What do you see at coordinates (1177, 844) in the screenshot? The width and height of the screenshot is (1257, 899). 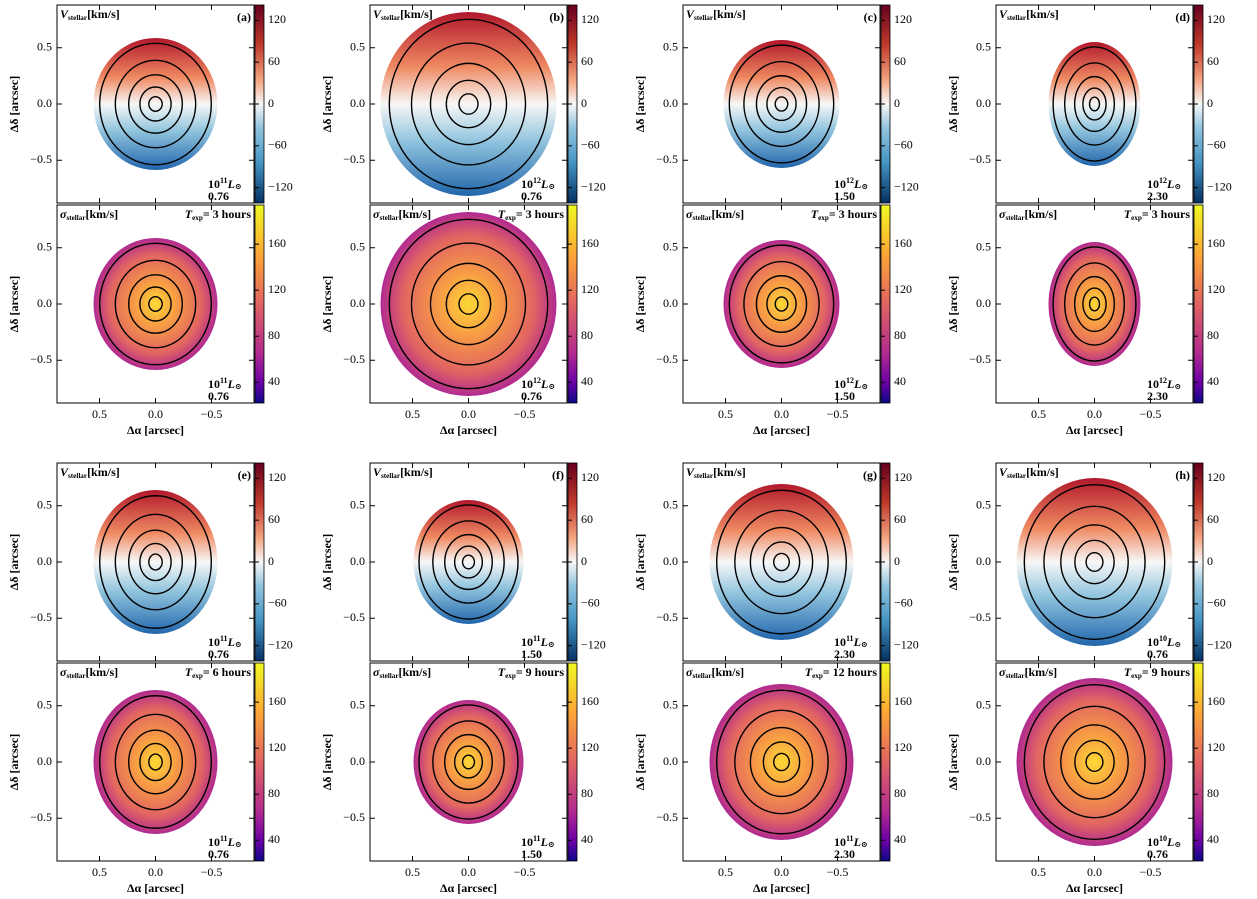 I see `luminosity-unit-sub: ⊙` at bounding box center [1177, 844].